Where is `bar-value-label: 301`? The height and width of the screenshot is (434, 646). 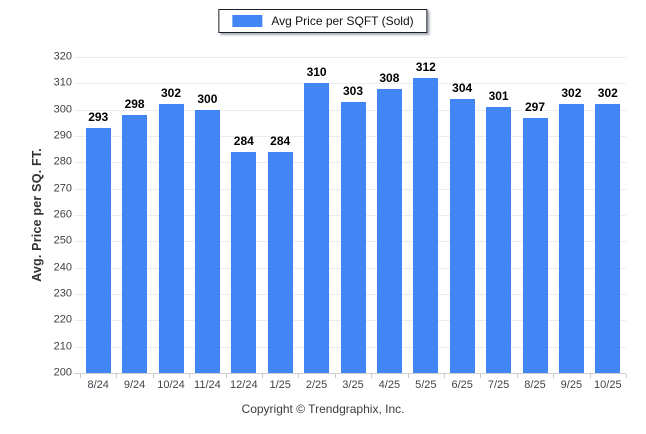
bar-value-label: 301 is located at coordinates (498, 96).